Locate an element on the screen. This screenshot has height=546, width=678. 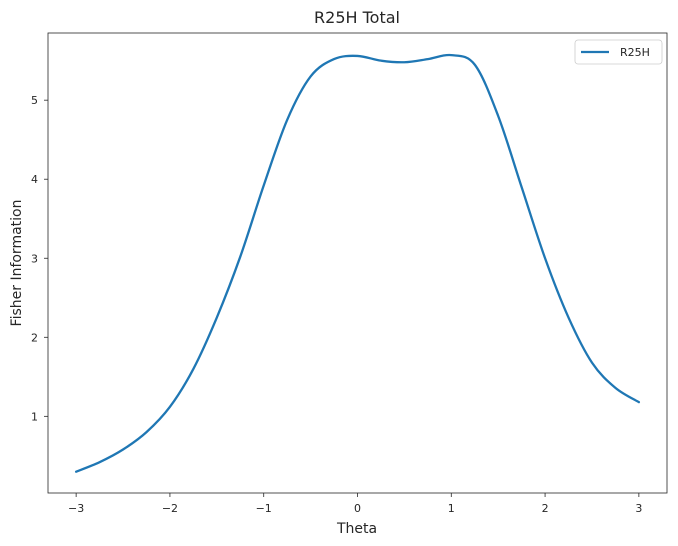
x-tick-label: −1 is located at coordinates (264, 508).